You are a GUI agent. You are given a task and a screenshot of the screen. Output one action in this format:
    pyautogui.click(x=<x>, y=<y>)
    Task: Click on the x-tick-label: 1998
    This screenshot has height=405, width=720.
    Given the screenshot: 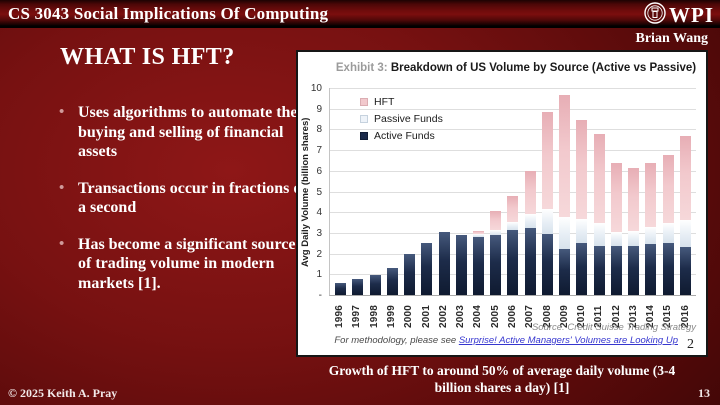 What is the action you would take?
    pyautogui.click(x=374, y=316)
    